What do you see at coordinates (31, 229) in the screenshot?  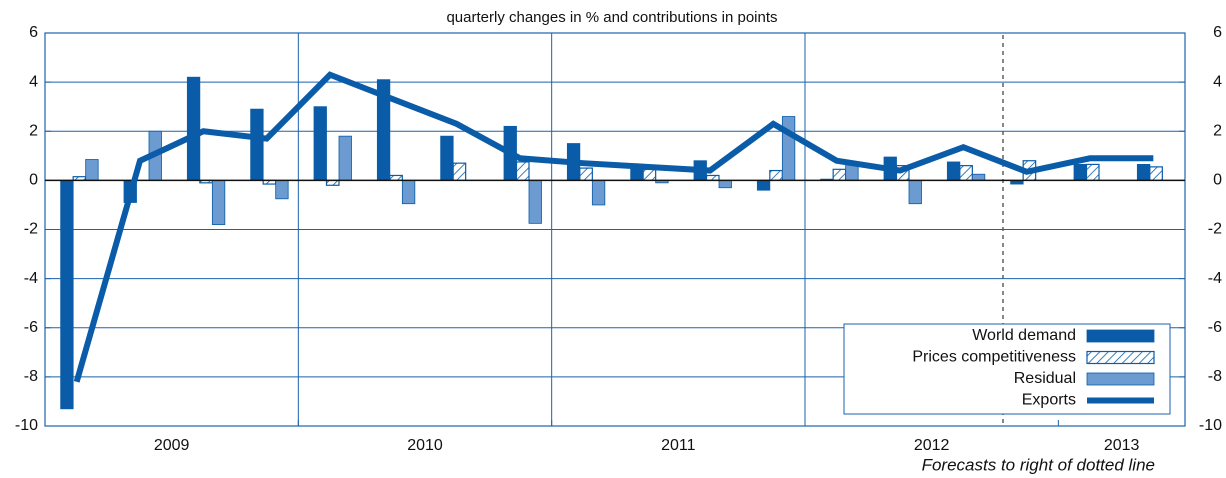 I see `y-tick-label: -2` at bounding box center [31, 229].